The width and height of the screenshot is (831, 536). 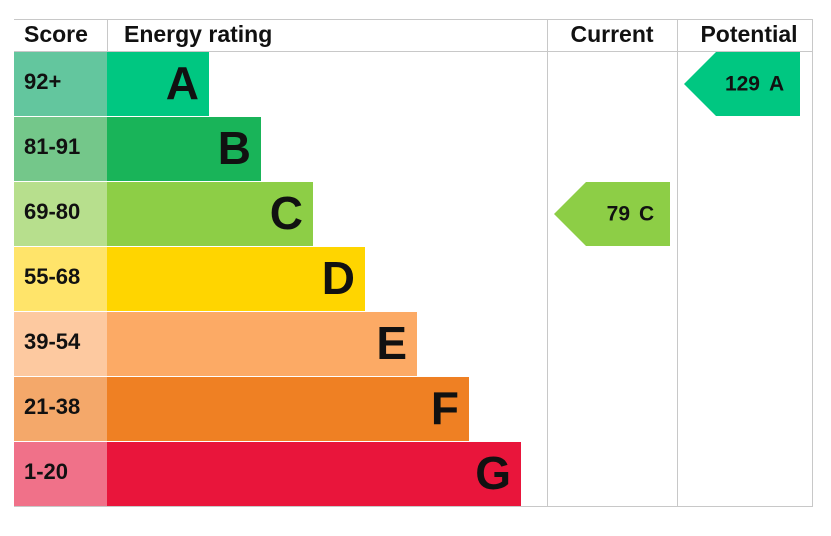 What do you see at coordinates (286, 213) in the screenshot?
I see `rating-letter: C` at bounding box center [286, 213].